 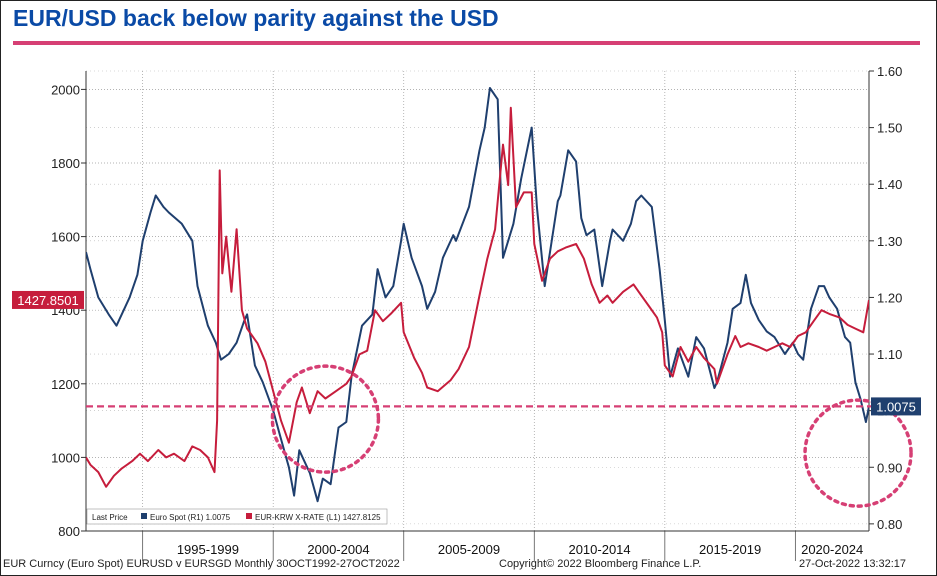 What do you see at coordinates (599, 549) in the screenshot?
I see `period-label-3: 2010-2014` at bounding box center [599, 549].